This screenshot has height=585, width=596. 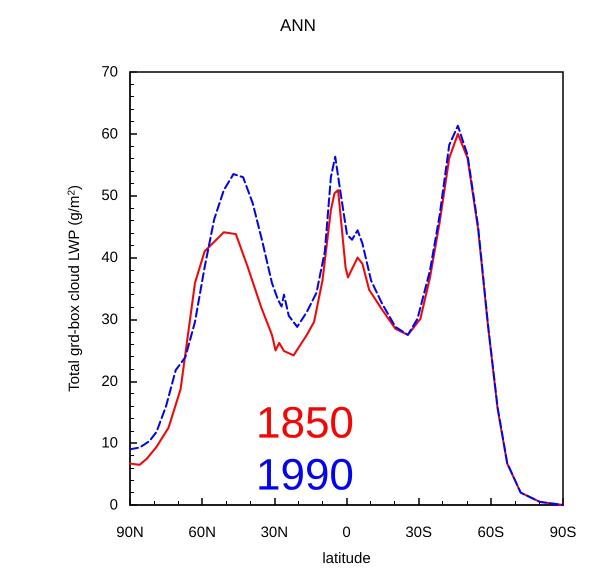 What do you see at coordinates (109, 257) in the screenshot?
I see `y-tick-label: 40` at bounding box center [109, 257].